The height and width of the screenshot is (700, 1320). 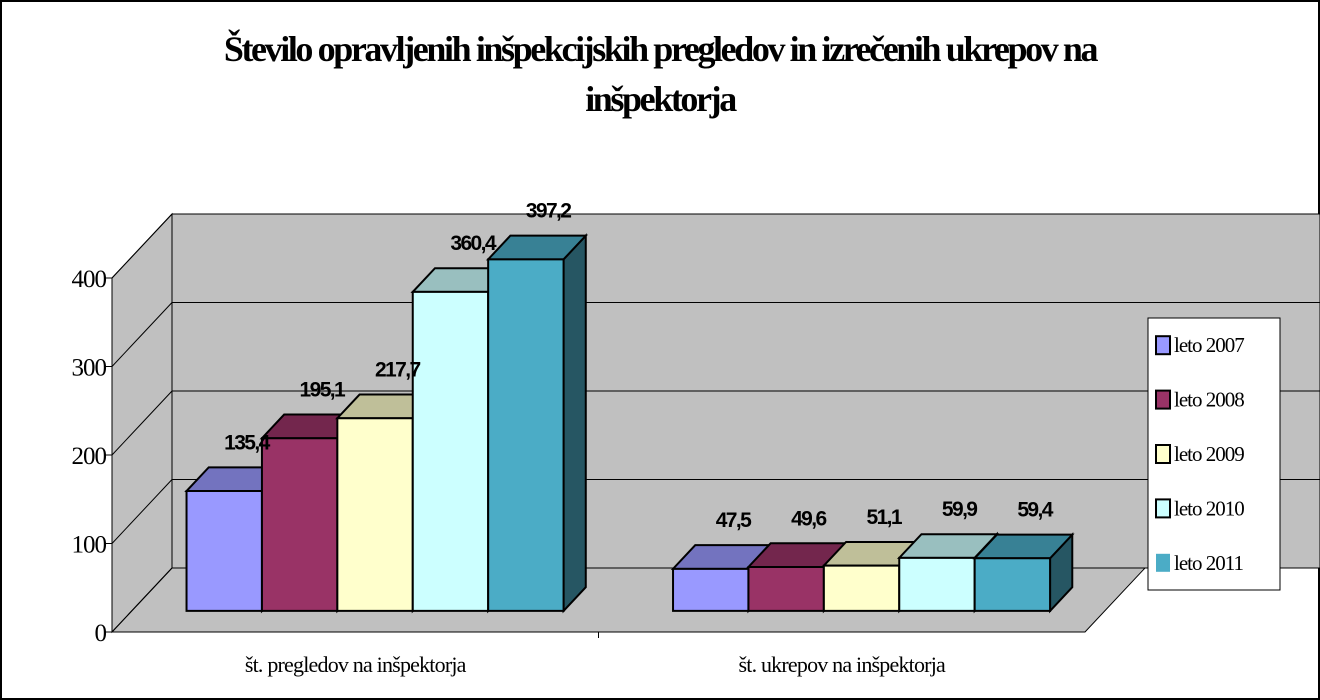 I want to click on value-label: 47,5, so click(x=734, y=520).